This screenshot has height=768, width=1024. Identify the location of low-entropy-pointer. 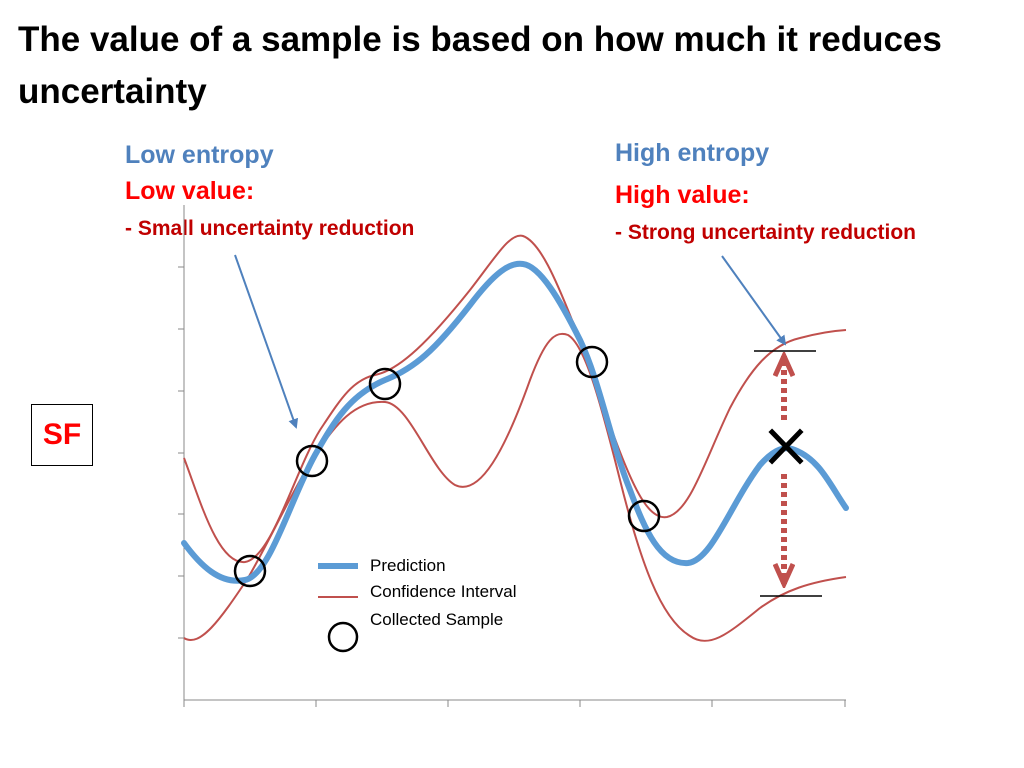
(266, 341).